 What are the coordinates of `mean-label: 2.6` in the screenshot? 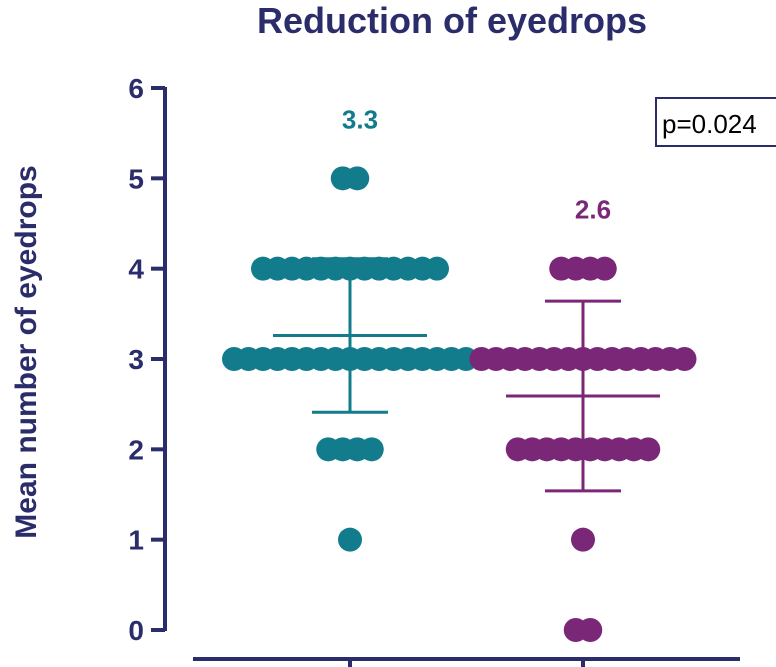 It's located at (593, 210).